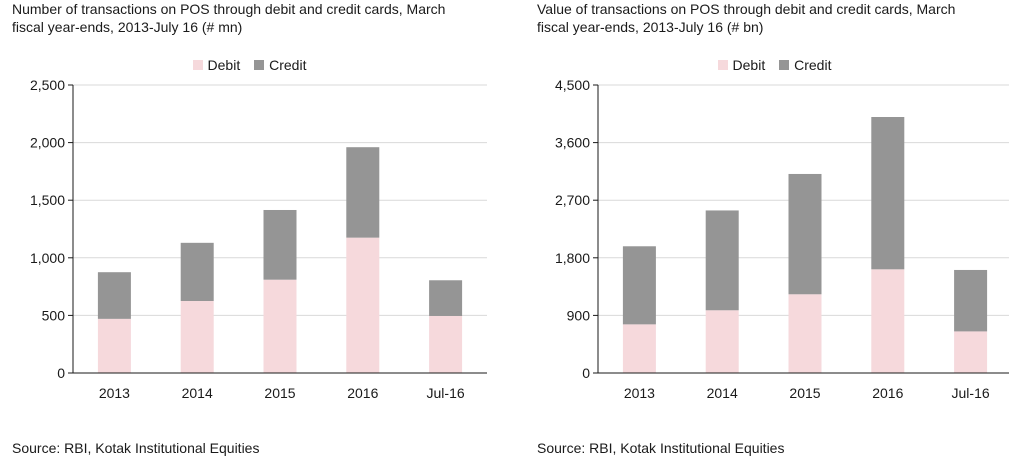  I want to click on chart-title-line-2: fiscal year-ends, 2013-July 16 (# mn), so click(127, 27).